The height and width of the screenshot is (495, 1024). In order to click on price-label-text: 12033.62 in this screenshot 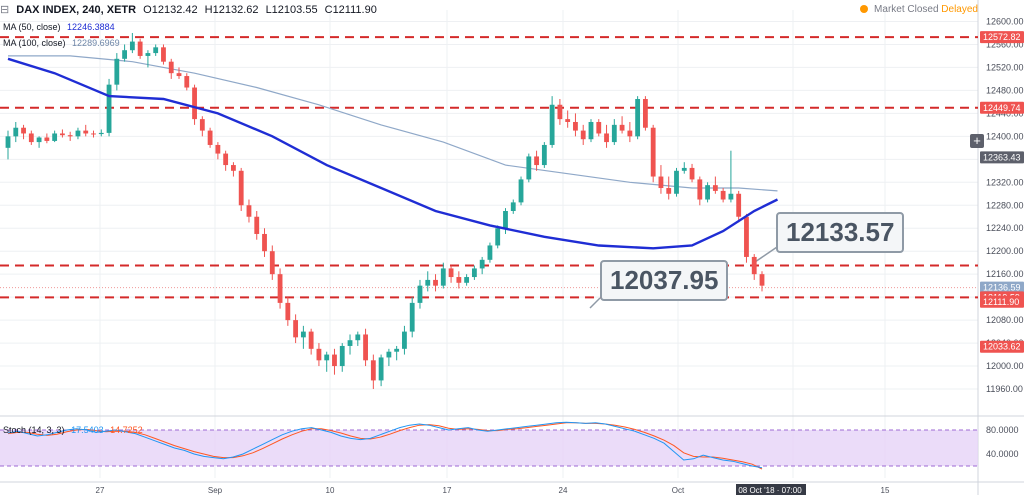, I will do `click(1002, 347)`.